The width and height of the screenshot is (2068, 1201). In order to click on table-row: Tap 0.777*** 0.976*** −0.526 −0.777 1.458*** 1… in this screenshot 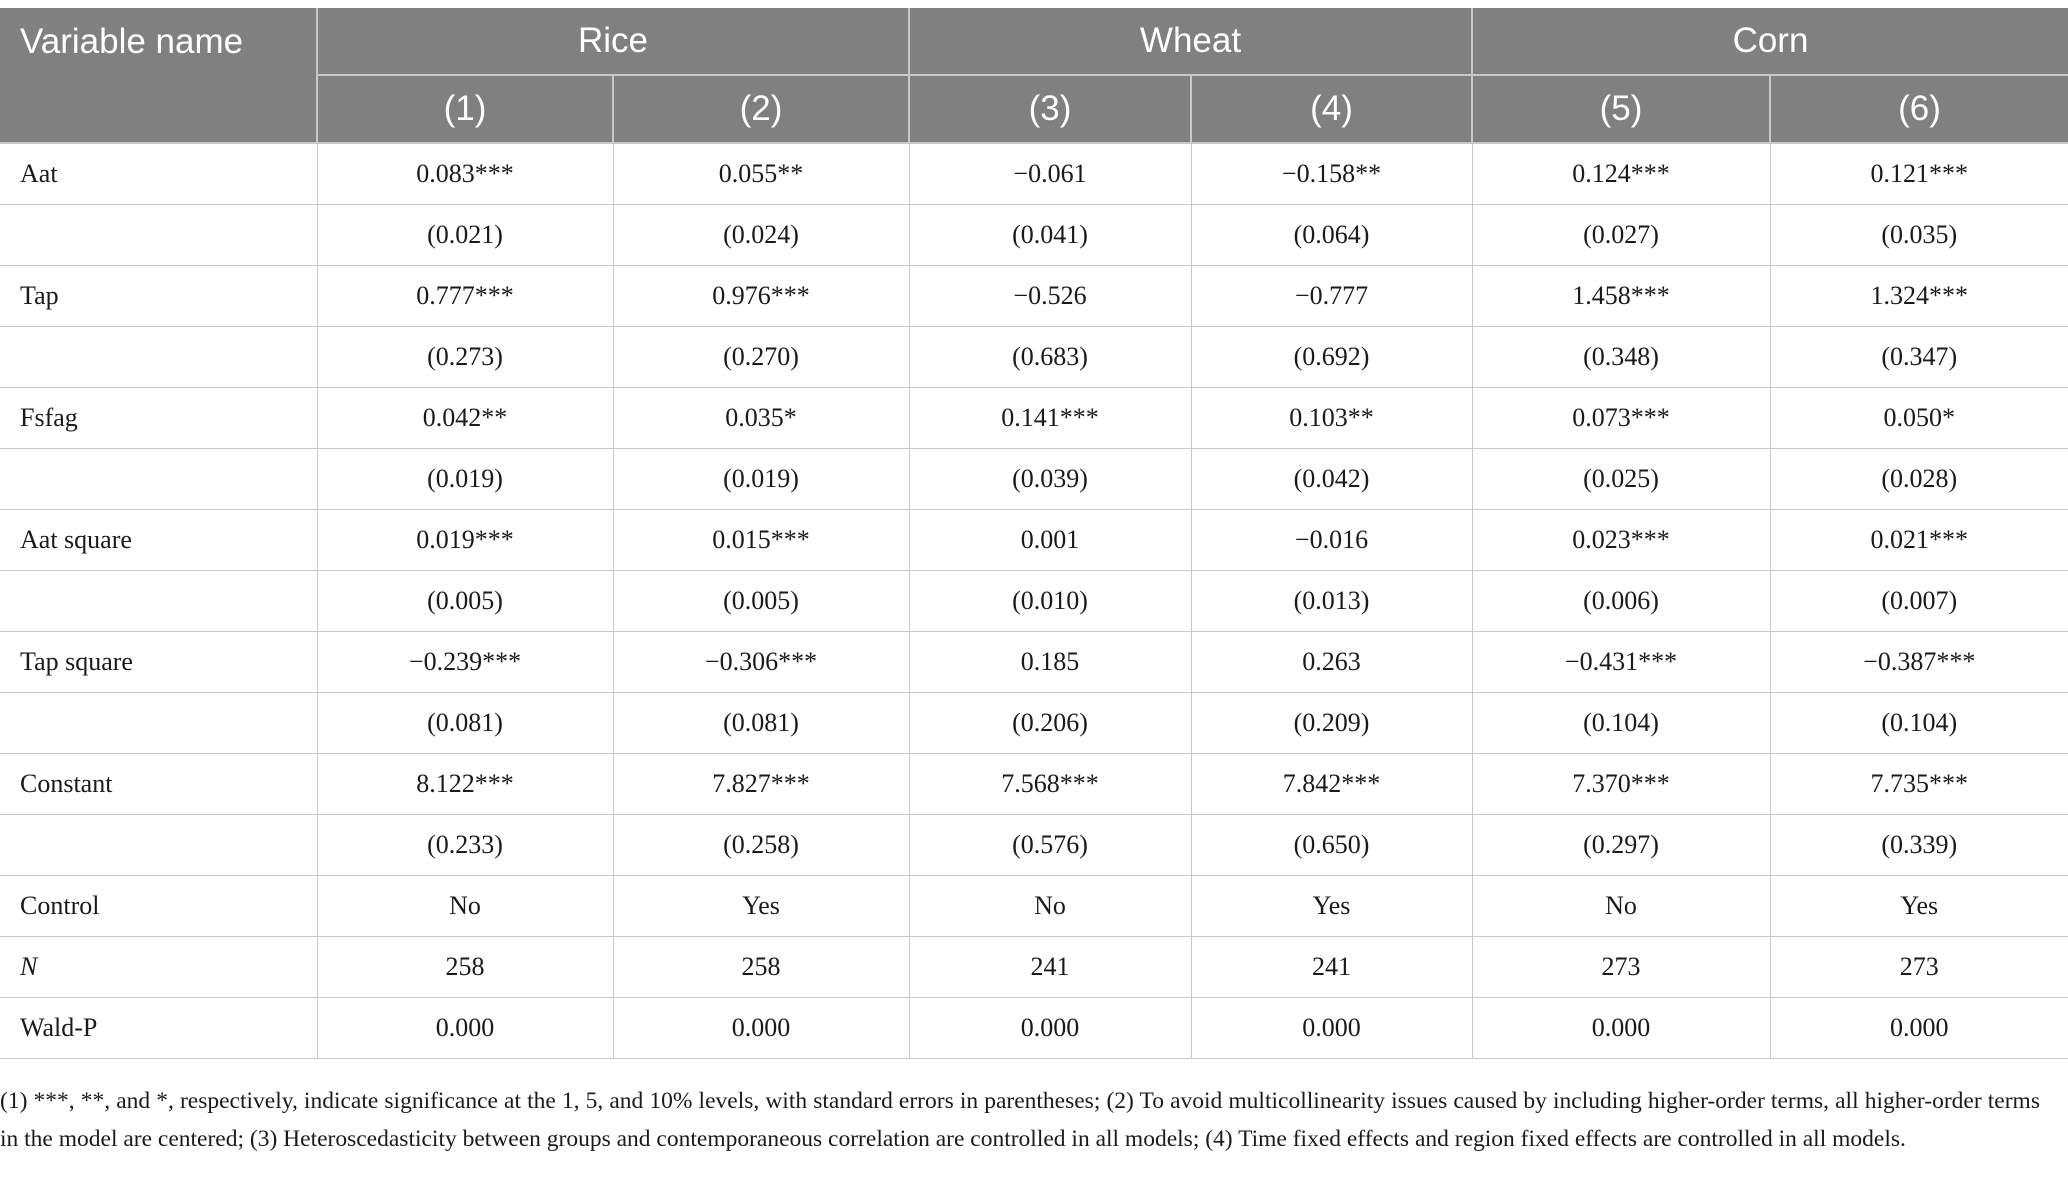, I will do `click(1034, 296)`.